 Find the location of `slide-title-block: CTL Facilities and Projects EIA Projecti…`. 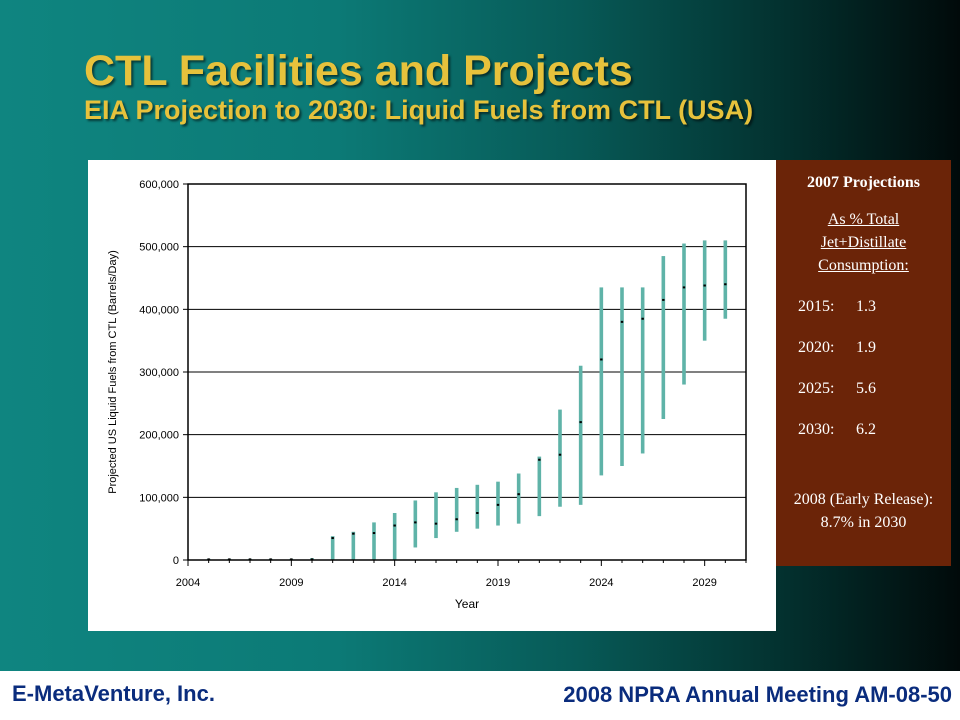

slide-title-block: CTL Facilities and Projects EIA Projecti… is located at coordinates (514, 87).